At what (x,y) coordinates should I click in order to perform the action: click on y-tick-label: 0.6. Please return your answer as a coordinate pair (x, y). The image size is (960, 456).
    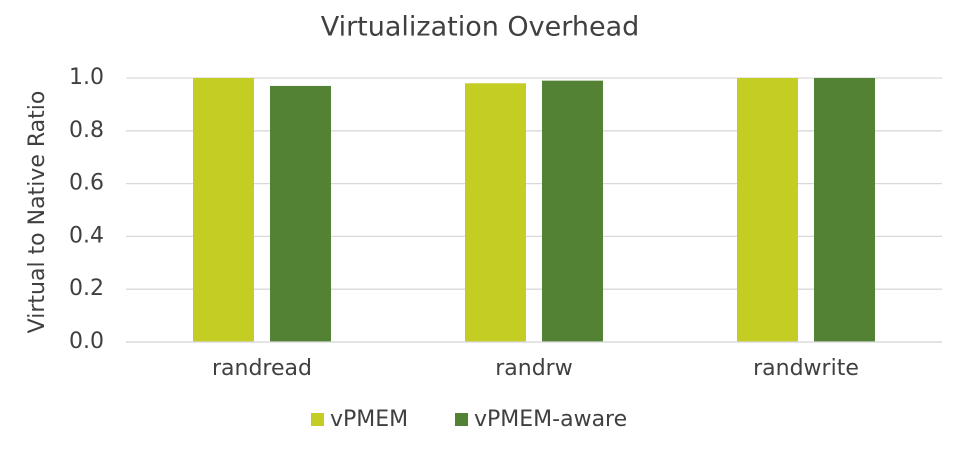
    Looking at the image, I should click on (86, 183).